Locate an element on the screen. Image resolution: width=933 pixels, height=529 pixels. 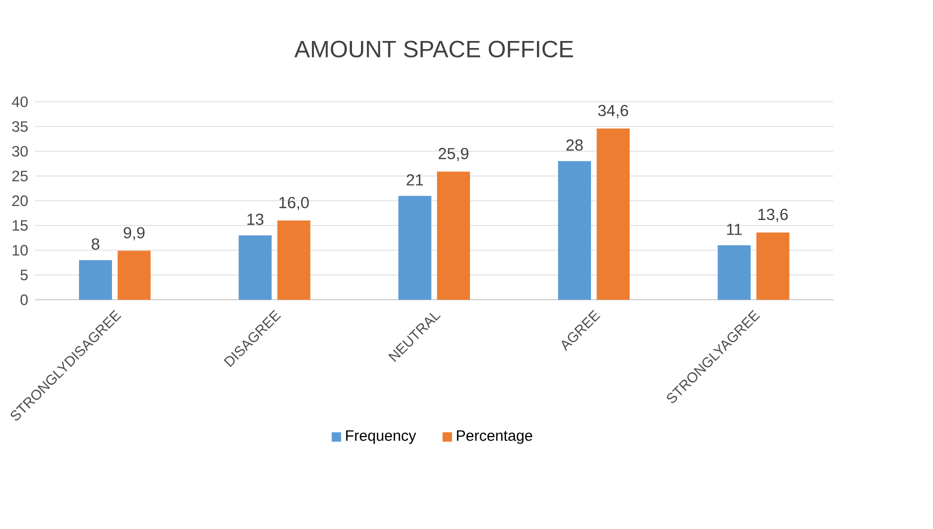
data-label: 8 is located at coordinates (96, 244).